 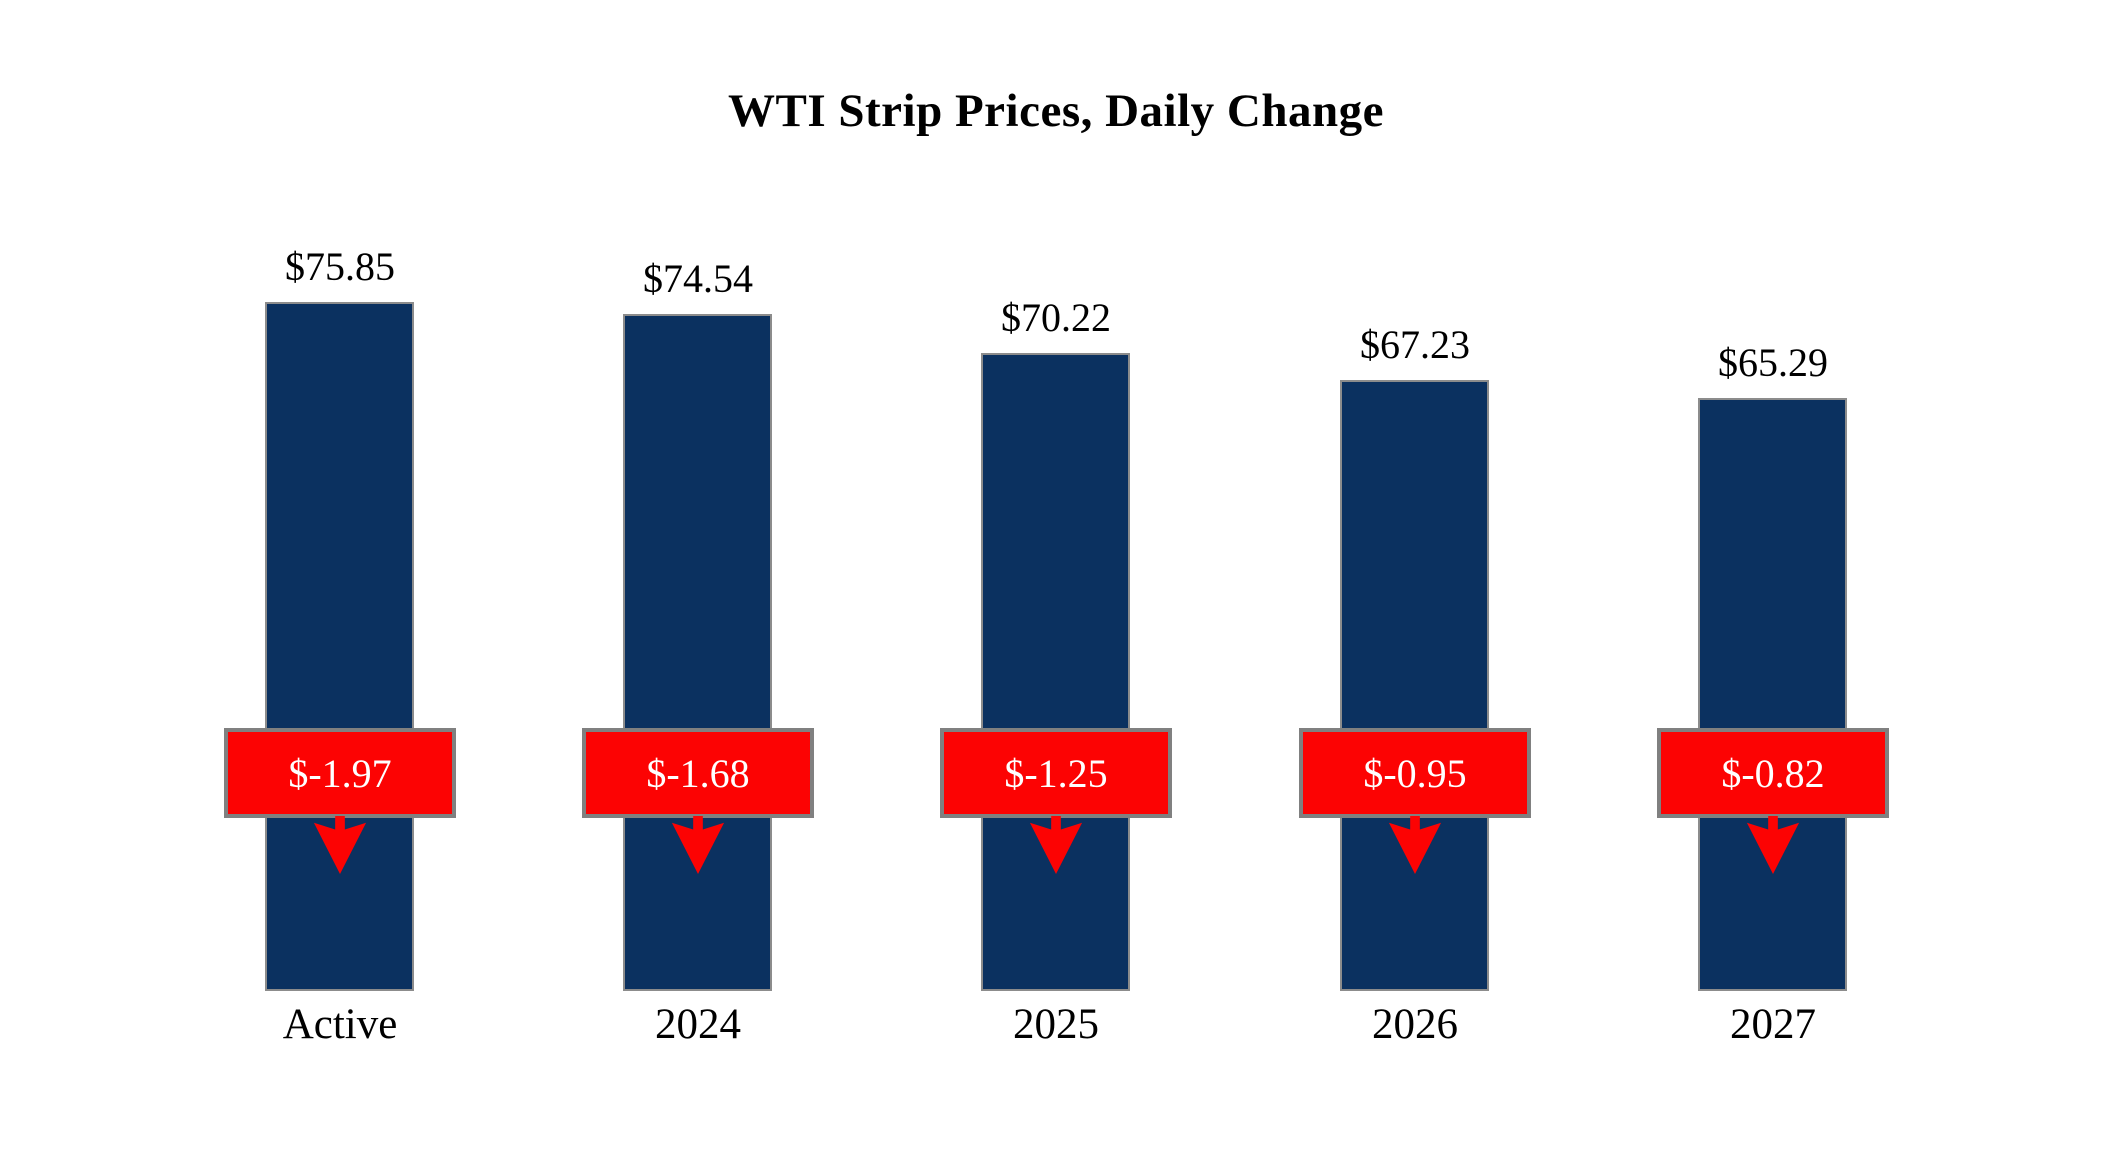 I want to click on price-label: $75.85, so click(x=340, y=266).